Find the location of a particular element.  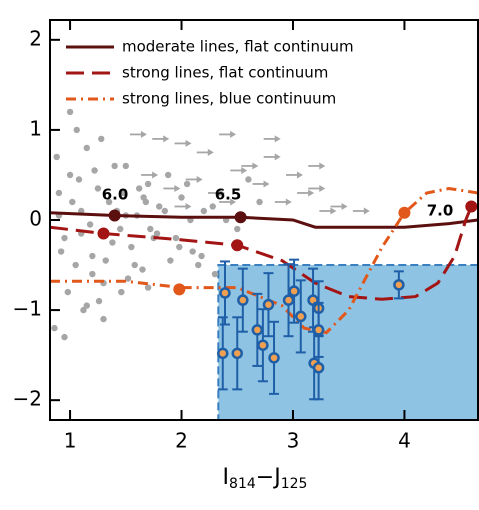

annotation: 6.0 is located at coordinates (115, 195).